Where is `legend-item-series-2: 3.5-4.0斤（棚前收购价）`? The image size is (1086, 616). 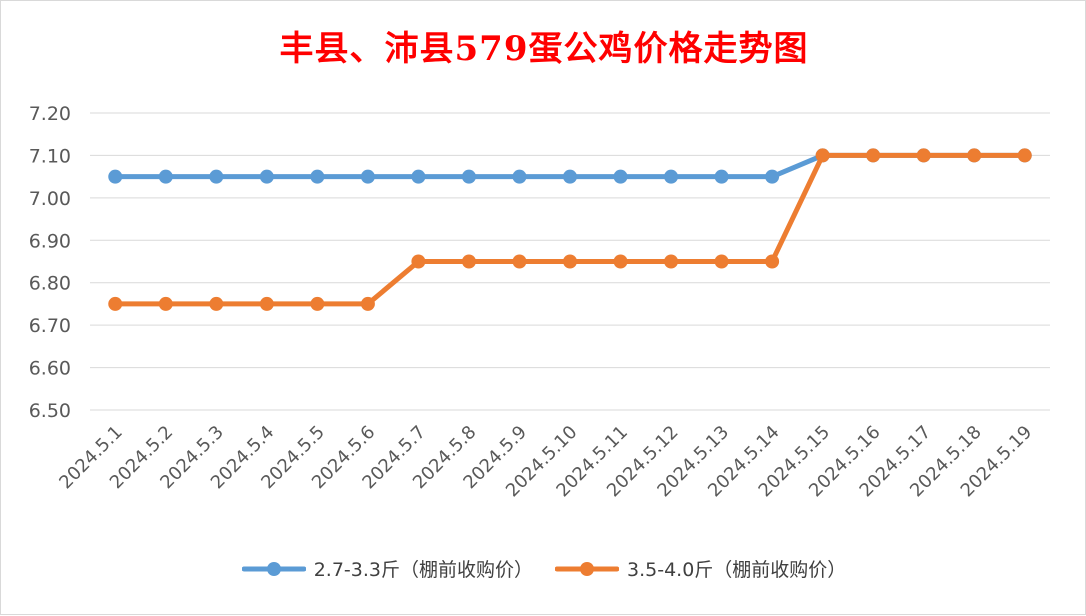 legend-item-series-2: 3.5-4.0斤（棚前收购价） is located at coordinates (700, 568).